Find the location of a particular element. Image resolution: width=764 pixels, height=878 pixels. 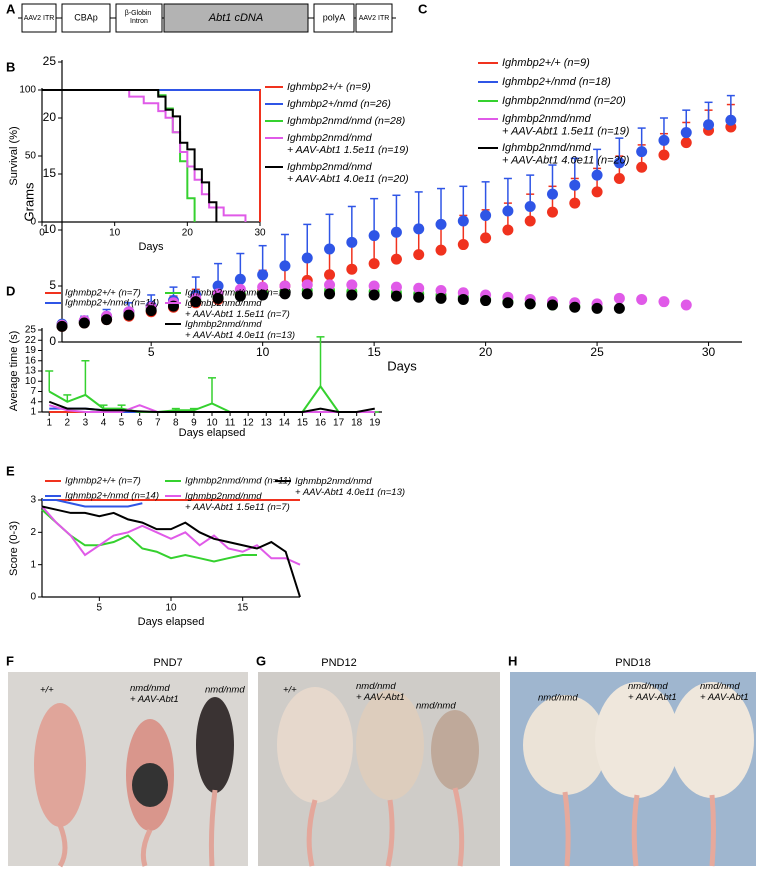

construct-label: AAV2 ITR is located at coordinates (374, 18).